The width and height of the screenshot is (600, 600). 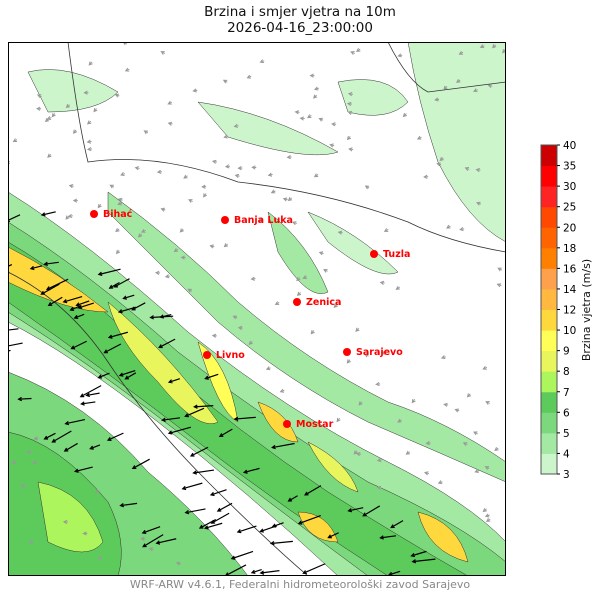 What do you see at coordinates (569, 331) in the screenshot?
I see `colorbar-tick-label: 10` at bounding box center [569, 331].